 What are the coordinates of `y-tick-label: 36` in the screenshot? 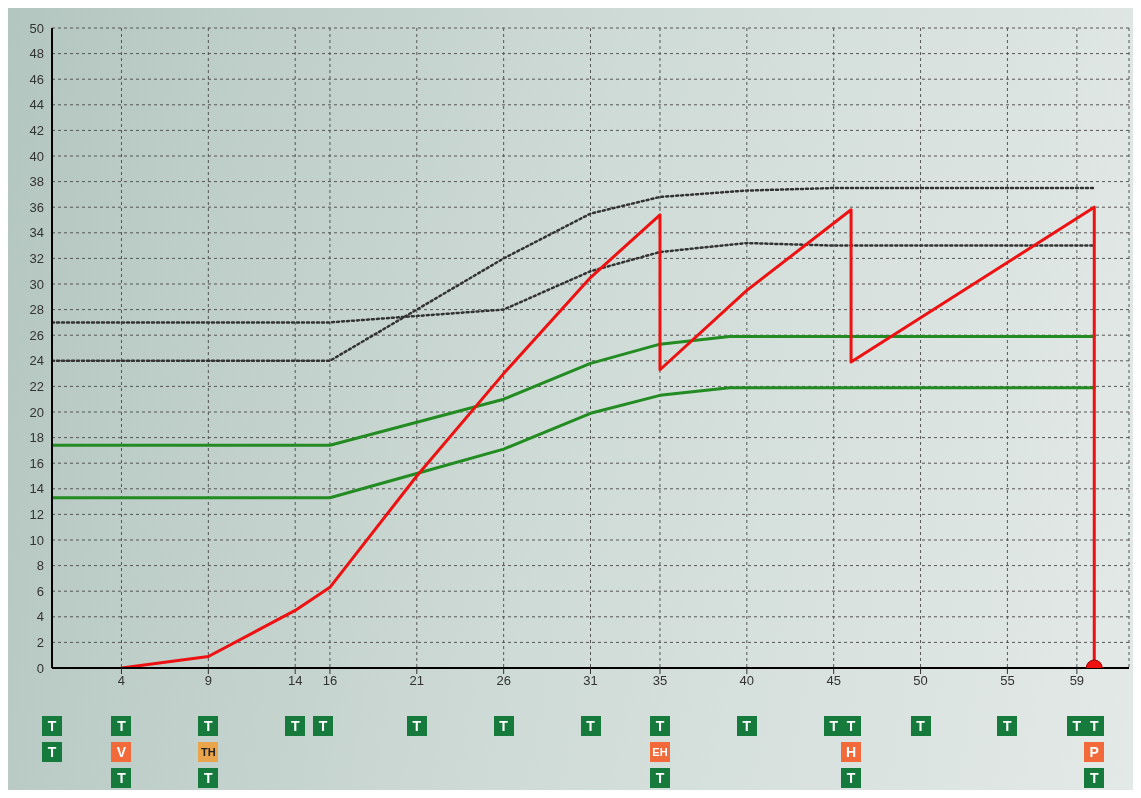 It's located at (36, 207).